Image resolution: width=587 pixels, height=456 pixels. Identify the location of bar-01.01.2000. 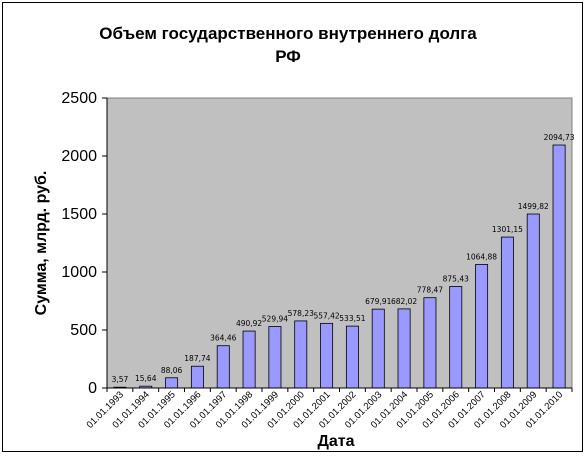
(301, 354).